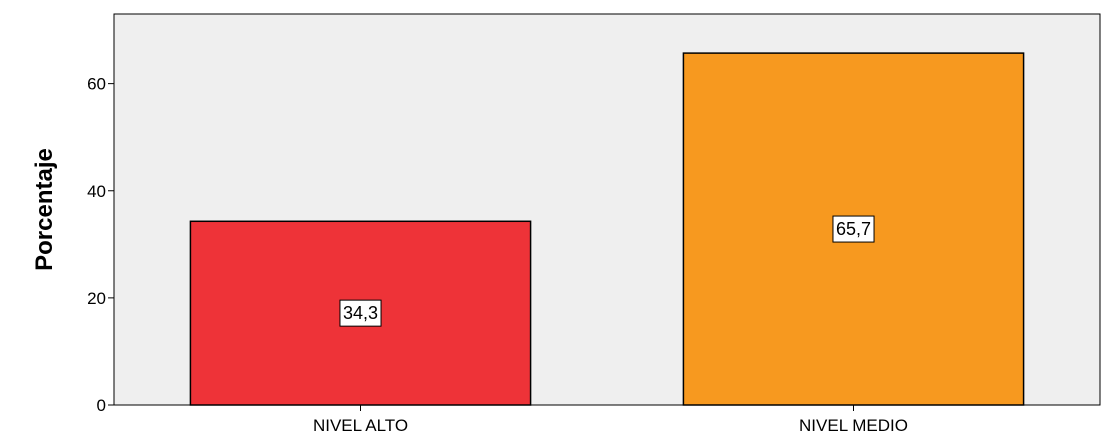 This screenshot has height=439, width=1113. Describe the element at coordinates (610, 420) in the screenshot. I see `x-axis: NIVEL ALTO NIVEL MEDIO` at that location.